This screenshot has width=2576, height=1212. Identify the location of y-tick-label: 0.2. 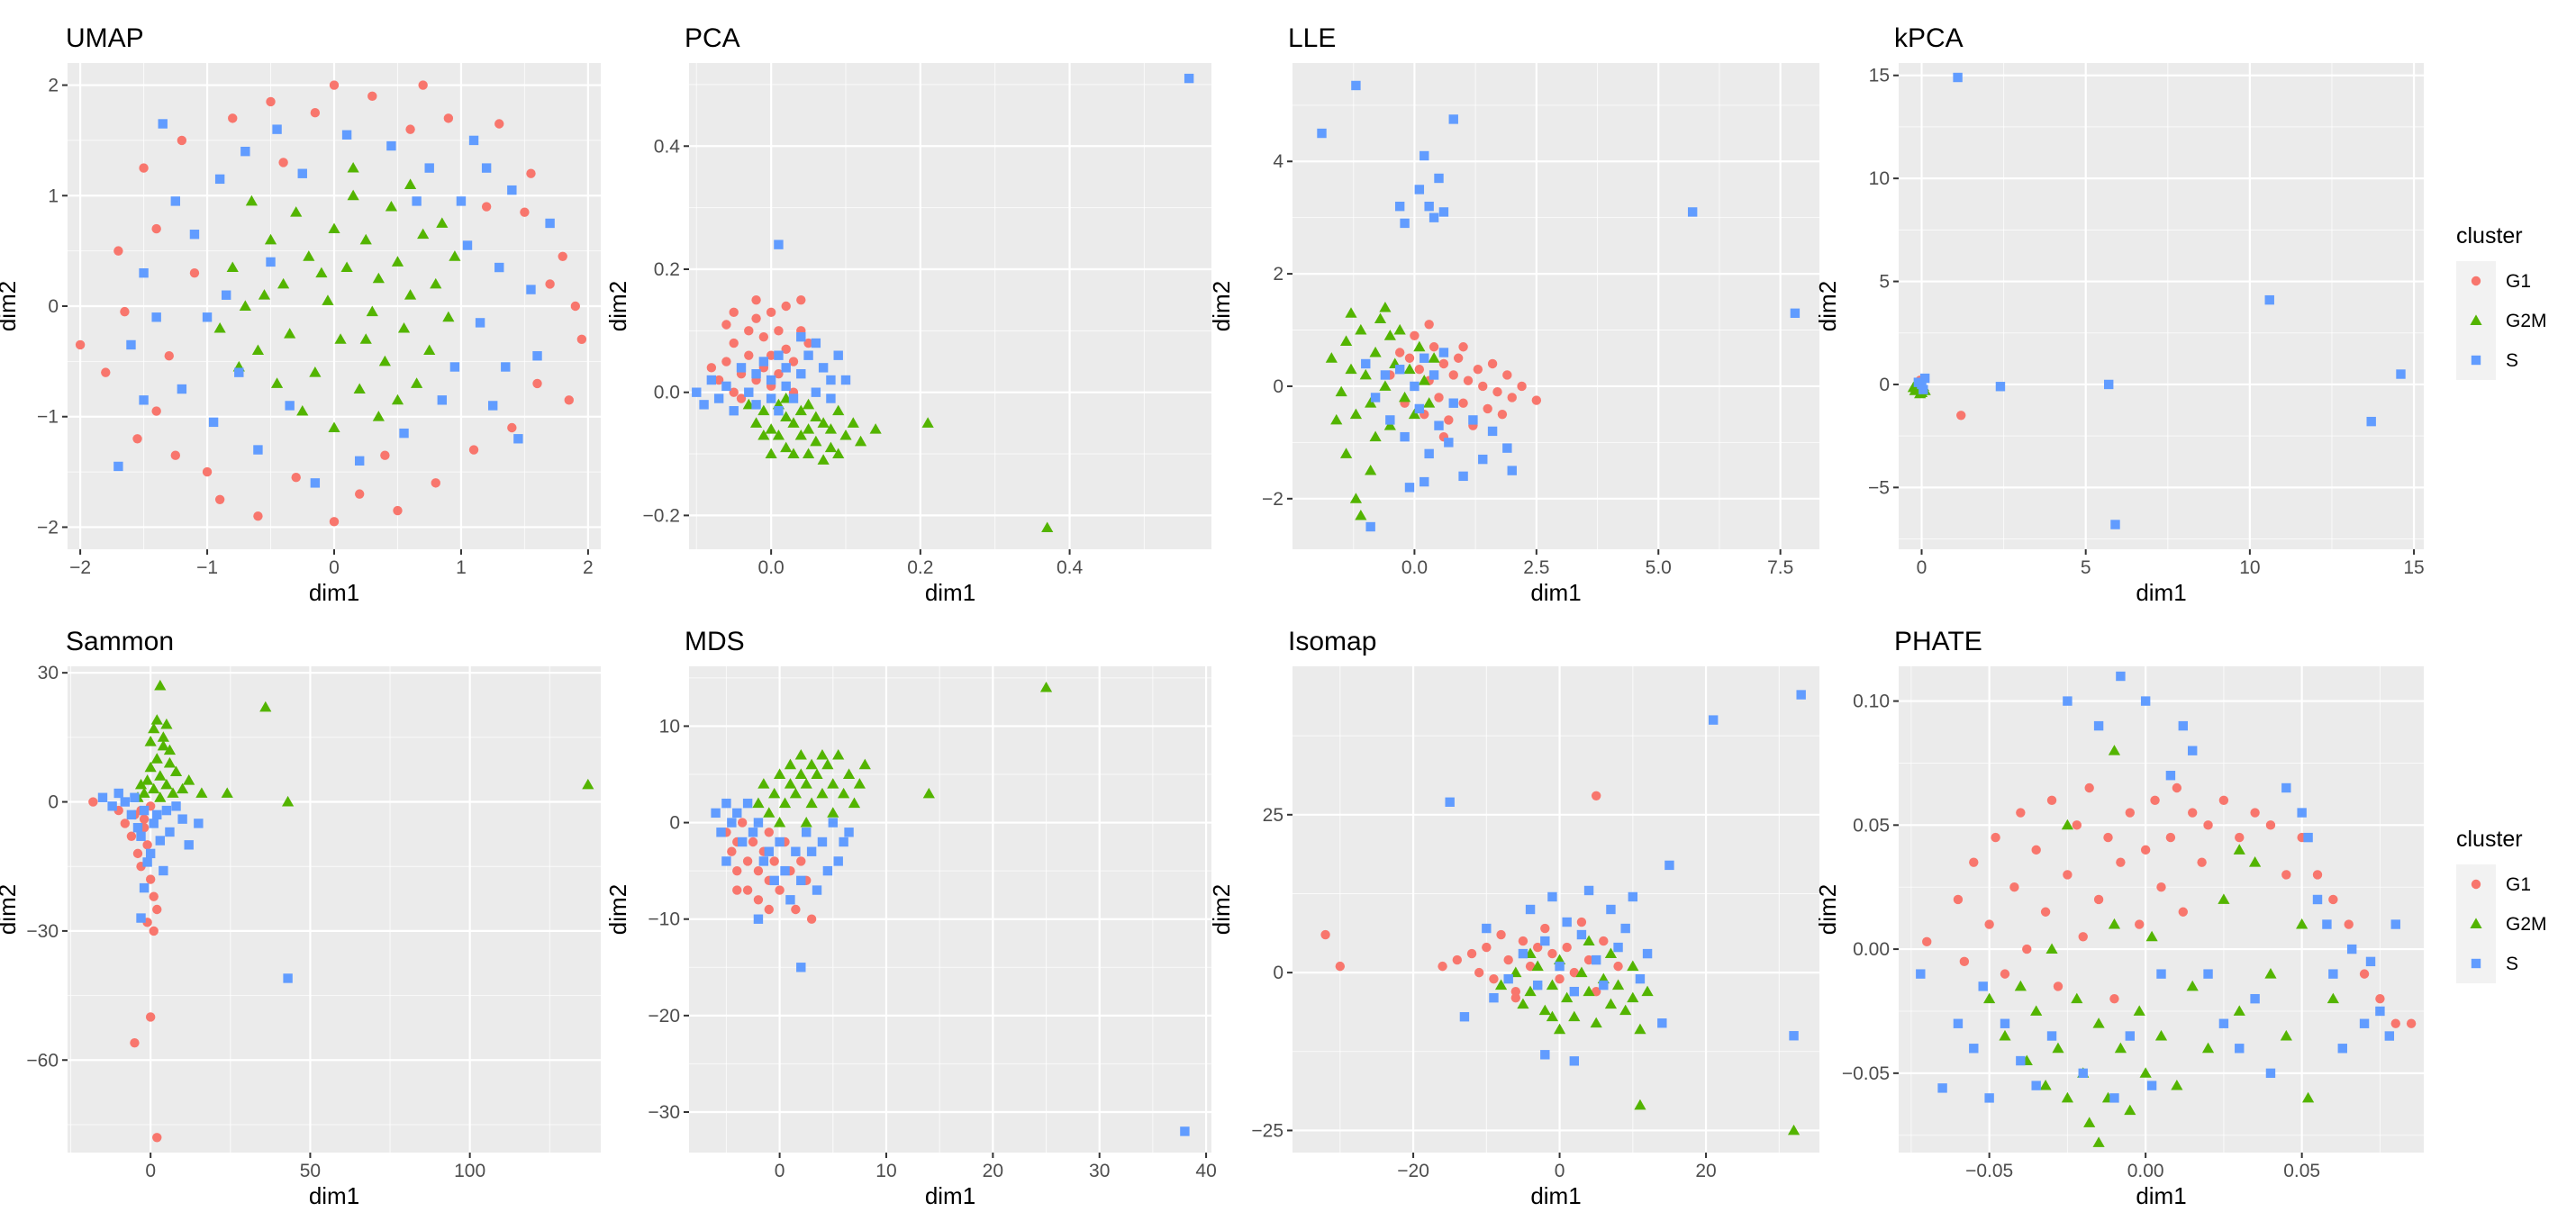
(667, 269).